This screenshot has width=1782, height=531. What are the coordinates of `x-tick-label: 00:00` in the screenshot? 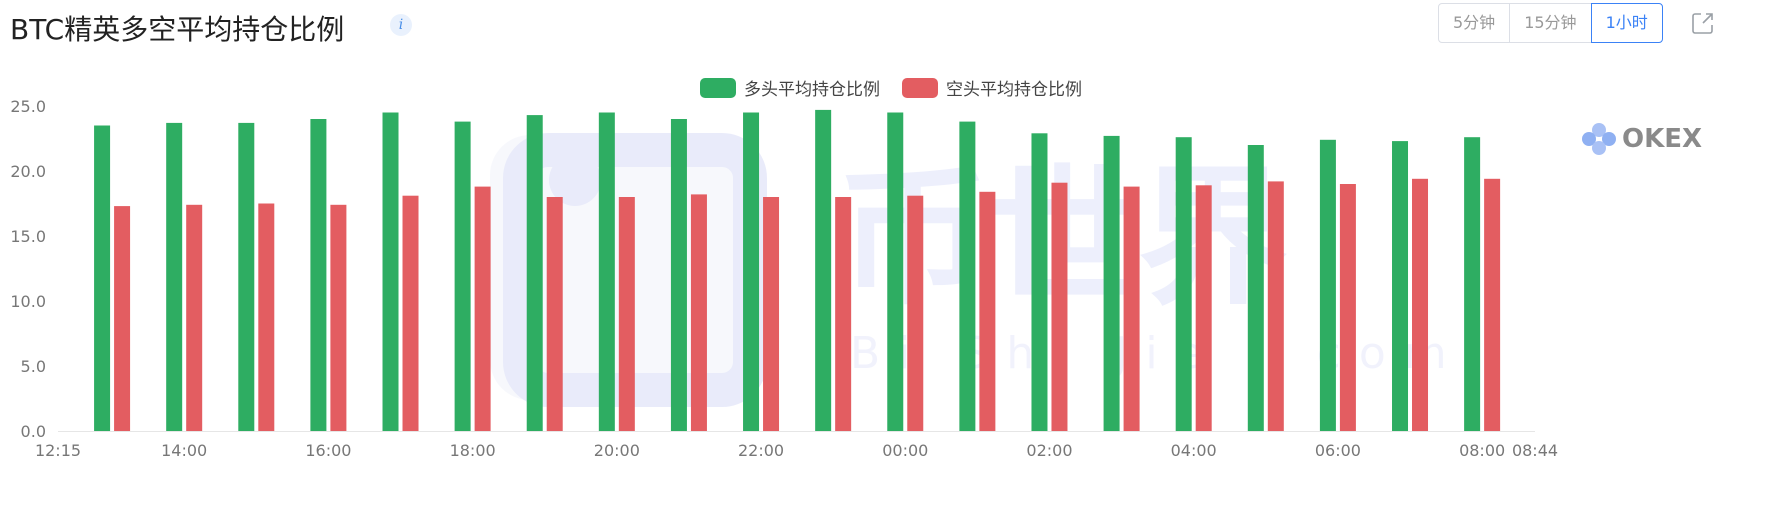 It's located at (905, 450).